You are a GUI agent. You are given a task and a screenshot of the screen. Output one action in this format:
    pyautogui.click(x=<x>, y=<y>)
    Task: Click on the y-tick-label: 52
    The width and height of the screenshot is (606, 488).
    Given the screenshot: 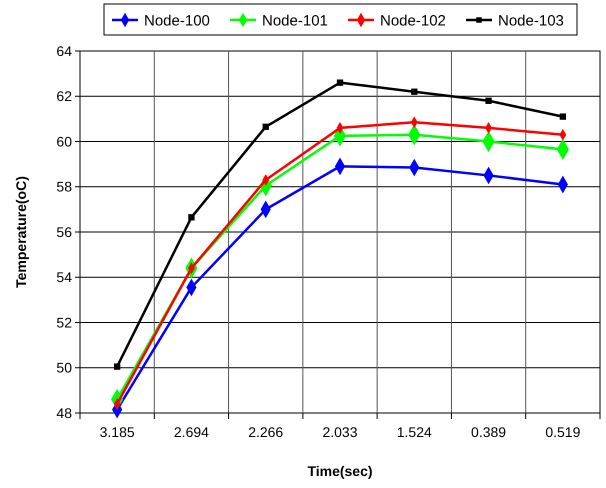 What is the action you would take?
    pyautogui.click(x=64, y=322)
    